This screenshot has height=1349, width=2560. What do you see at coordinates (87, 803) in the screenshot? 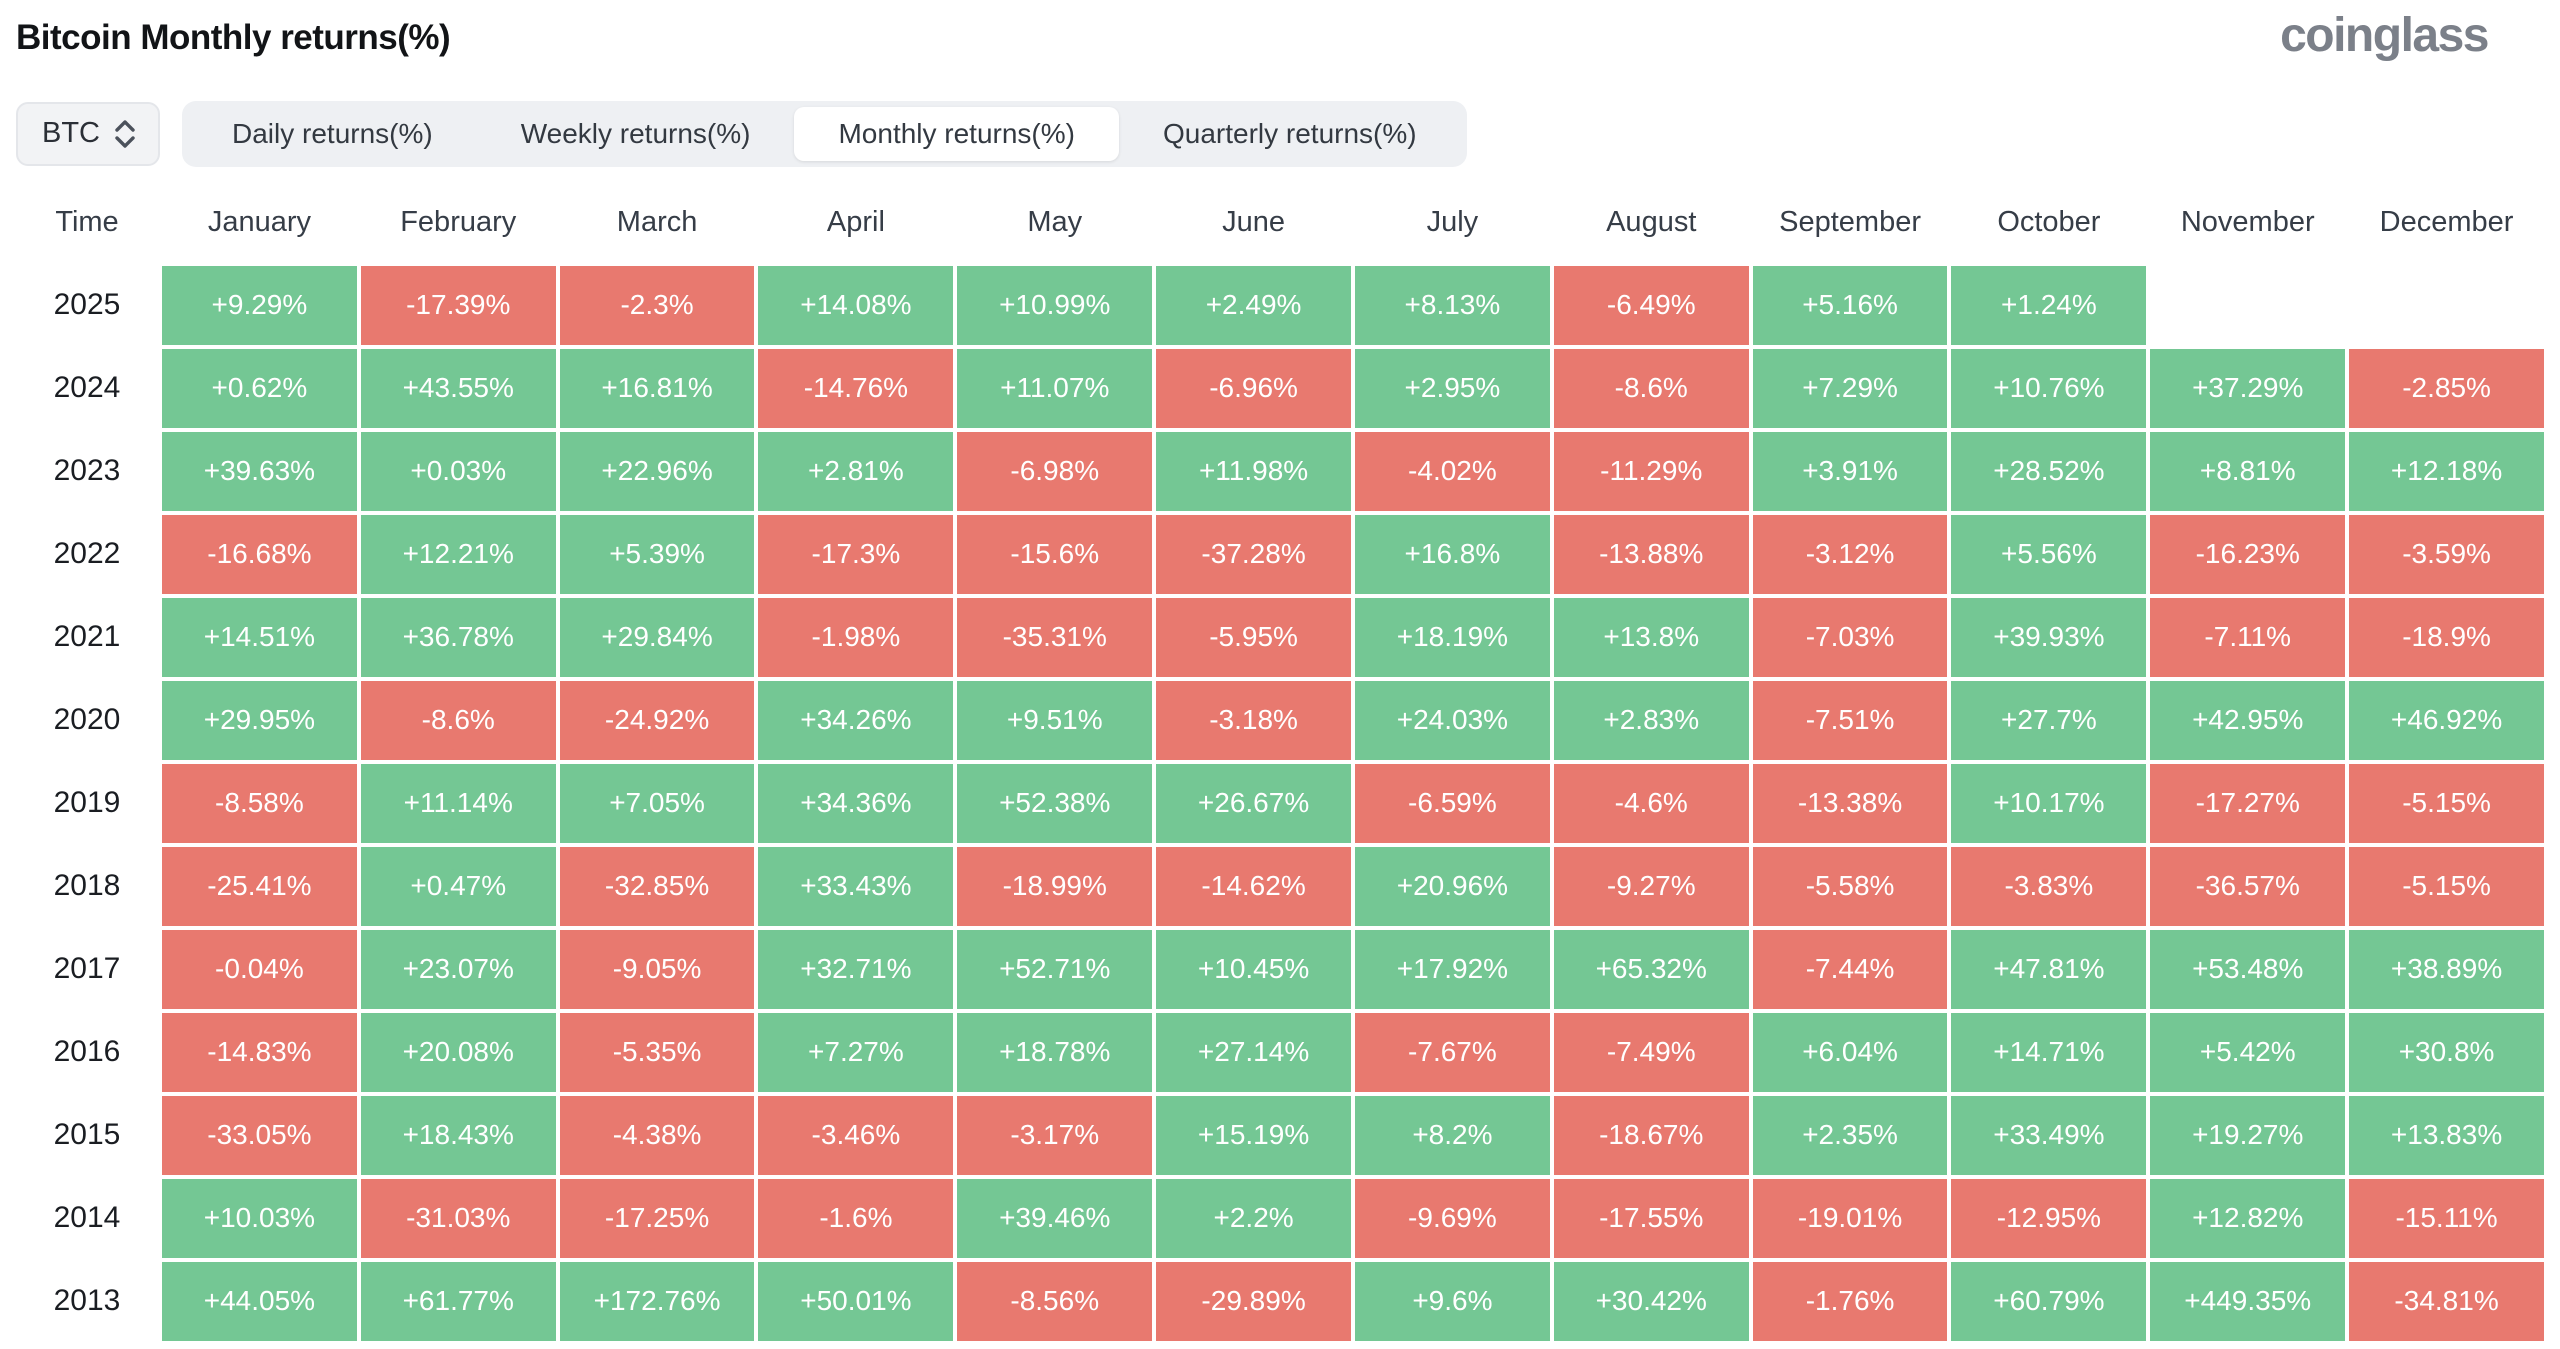
I see `year-label: 2019` at bounding box center [87, 803].